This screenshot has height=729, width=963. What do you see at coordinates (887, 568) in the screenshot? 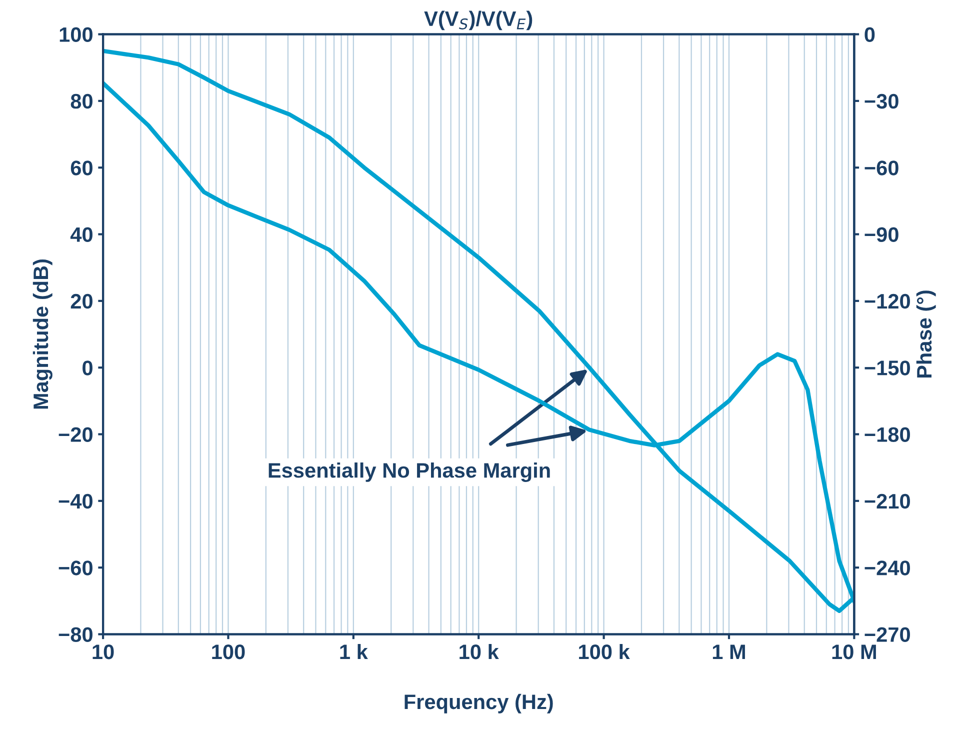
I see `y2-tick-label: −240` at bounding box center [887, 568].